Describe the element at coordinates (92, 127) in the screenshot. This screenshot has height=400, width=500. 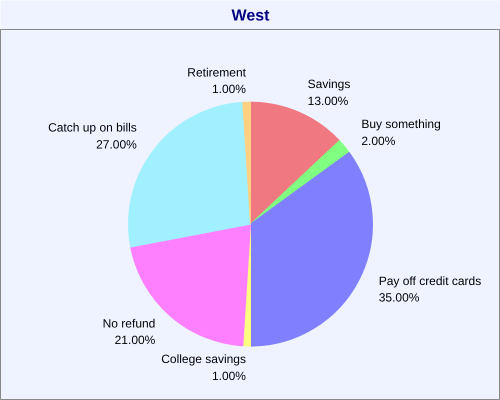
I see `slice-label: Catch up on bills` at that location.